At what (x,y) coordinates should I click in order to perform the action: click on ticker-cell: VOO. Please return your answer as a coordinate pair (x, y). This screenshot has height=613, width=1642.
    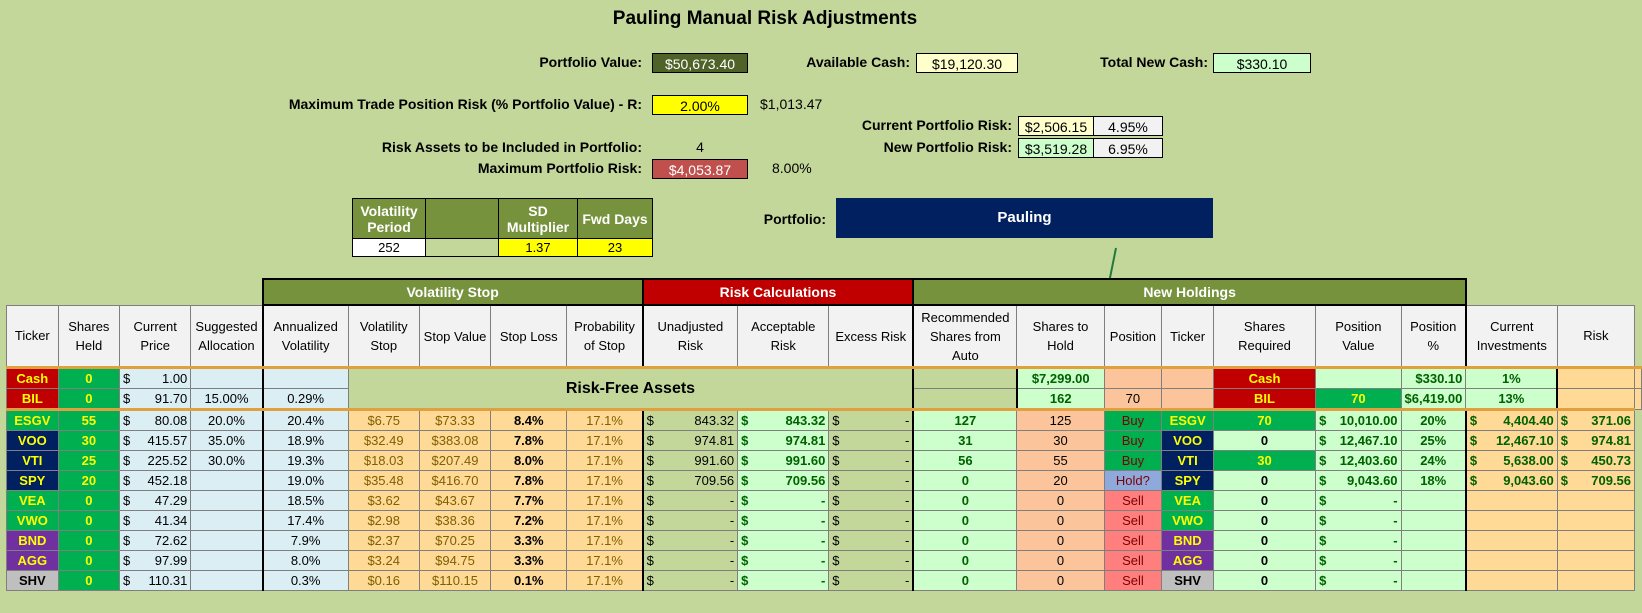
    Looking at the image, I should click on (32, 440).